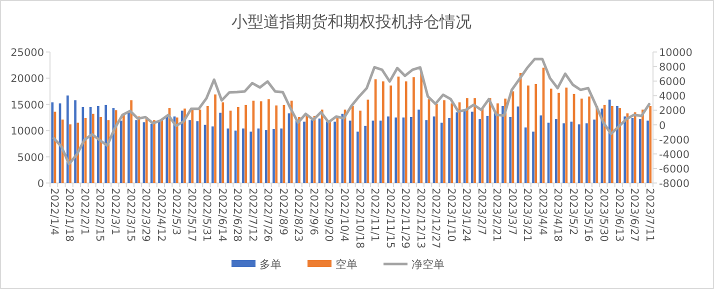  I want to click on x-tick-label: 2022/3/29, so click(146, 215).